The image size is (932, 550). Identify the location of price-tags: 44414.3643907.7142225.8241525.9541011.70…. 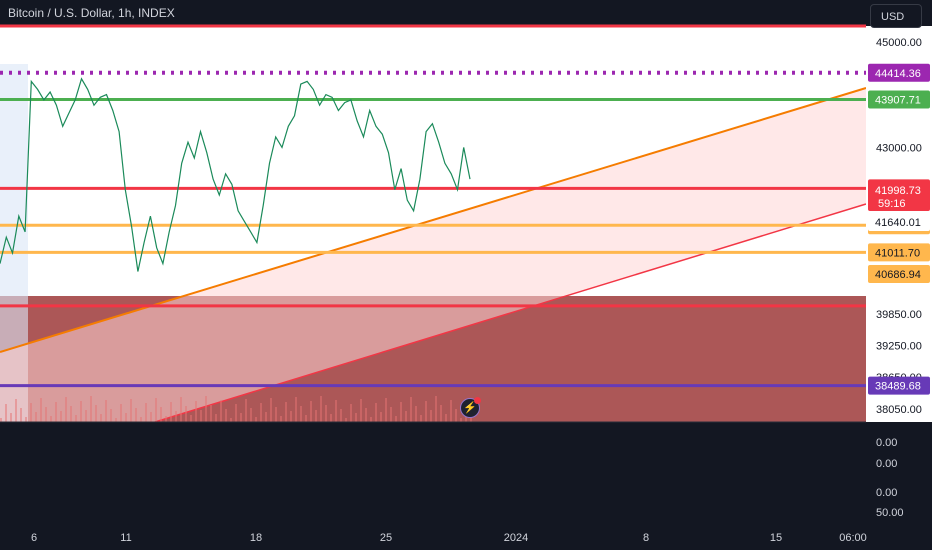
(899, 229).